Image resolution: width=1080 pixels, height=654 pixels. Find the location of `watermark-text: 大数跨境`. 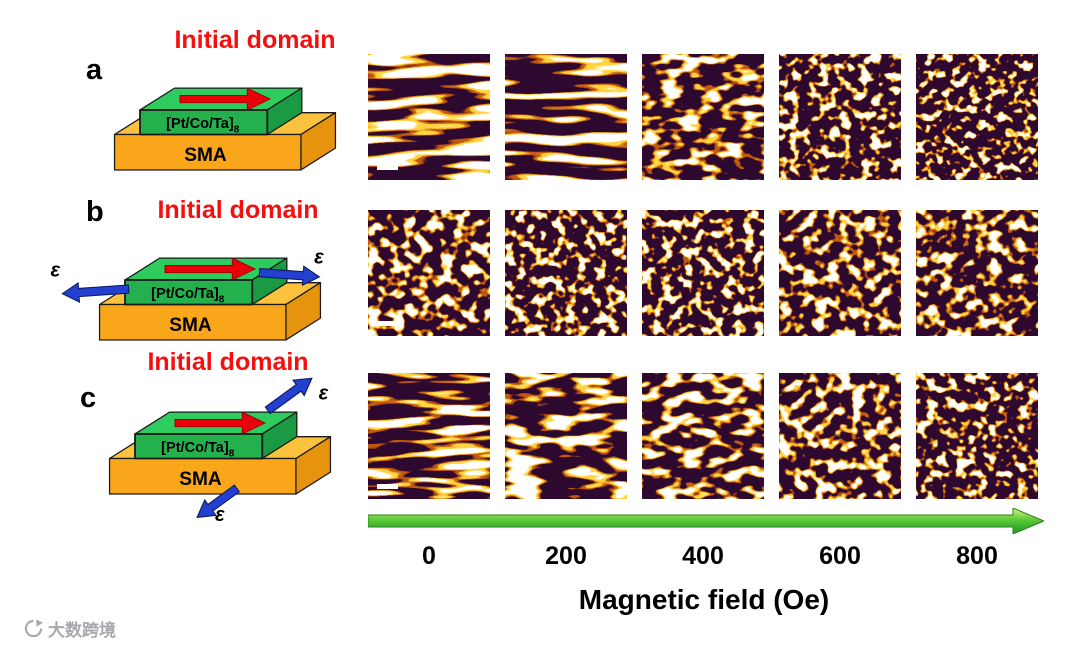

watermark-text: 大数跨境 is located at coordinates (82, 630).